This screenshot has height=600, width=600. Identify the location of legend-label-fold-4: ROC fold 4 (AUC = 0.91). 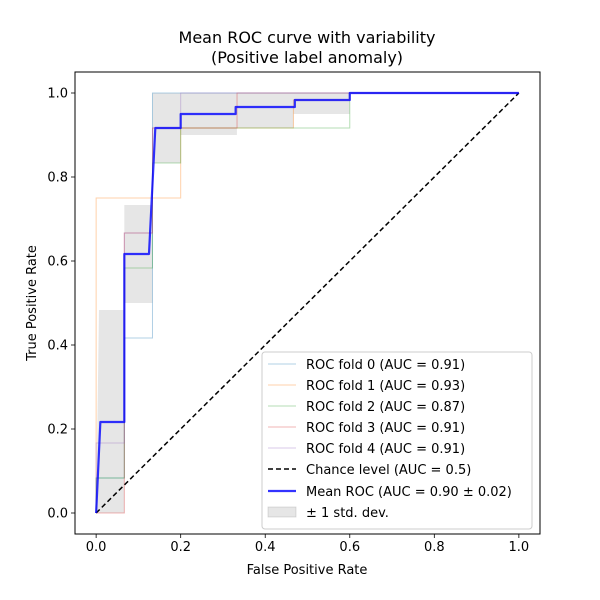
(385, 449).